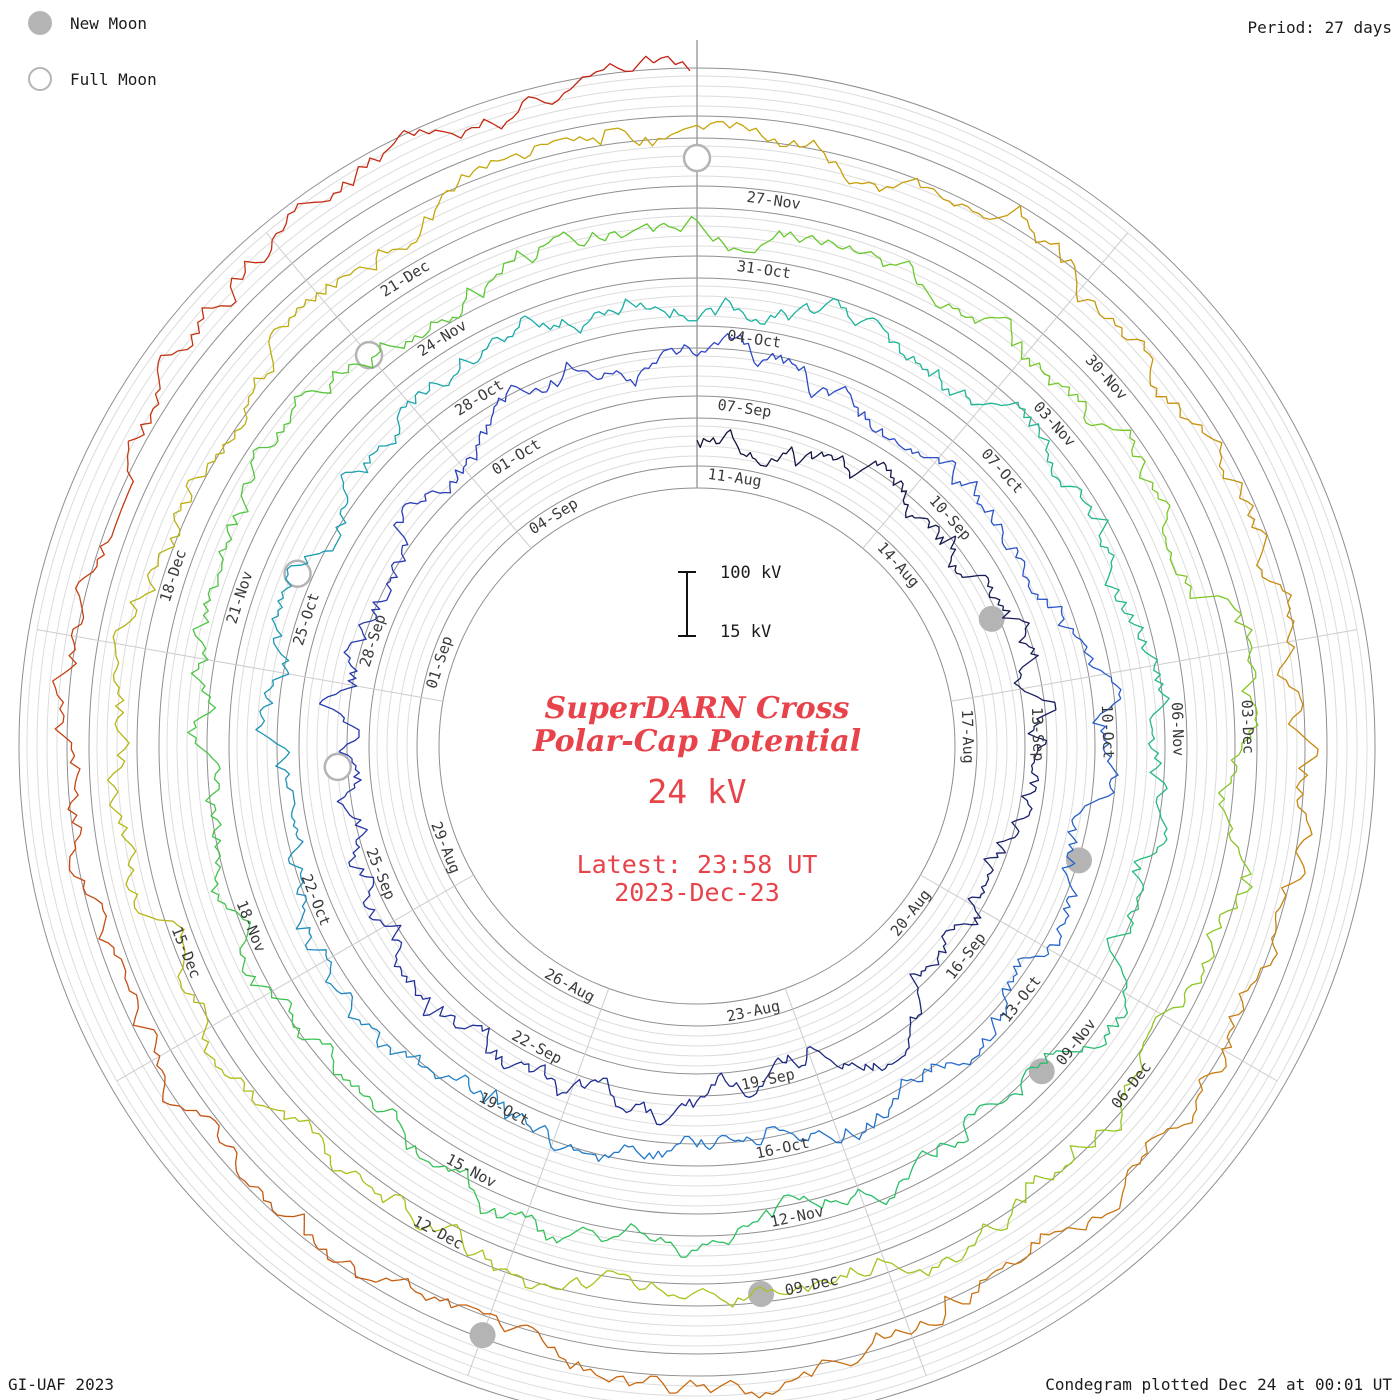  What do you see at coordinates (61, 1384) in the screenshot?
I see `credit-label: GI-UAF 2023` at bounding box center [61, 1384].